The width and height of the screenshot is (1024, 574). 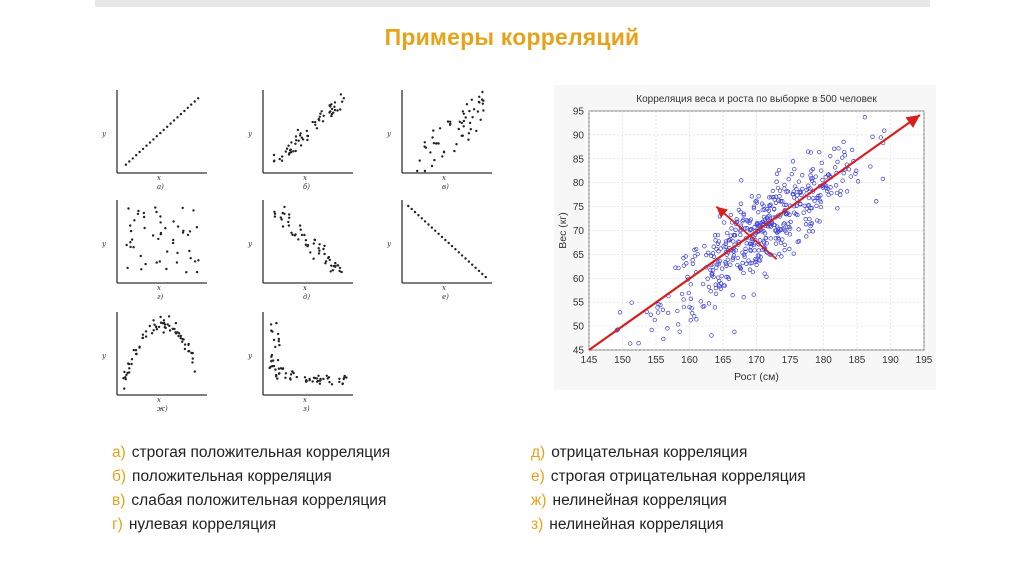 What do you see at coordinates (539, 500) in the screenshot?
I see `legend-marker: ж)` at bounding box center [539, 500].